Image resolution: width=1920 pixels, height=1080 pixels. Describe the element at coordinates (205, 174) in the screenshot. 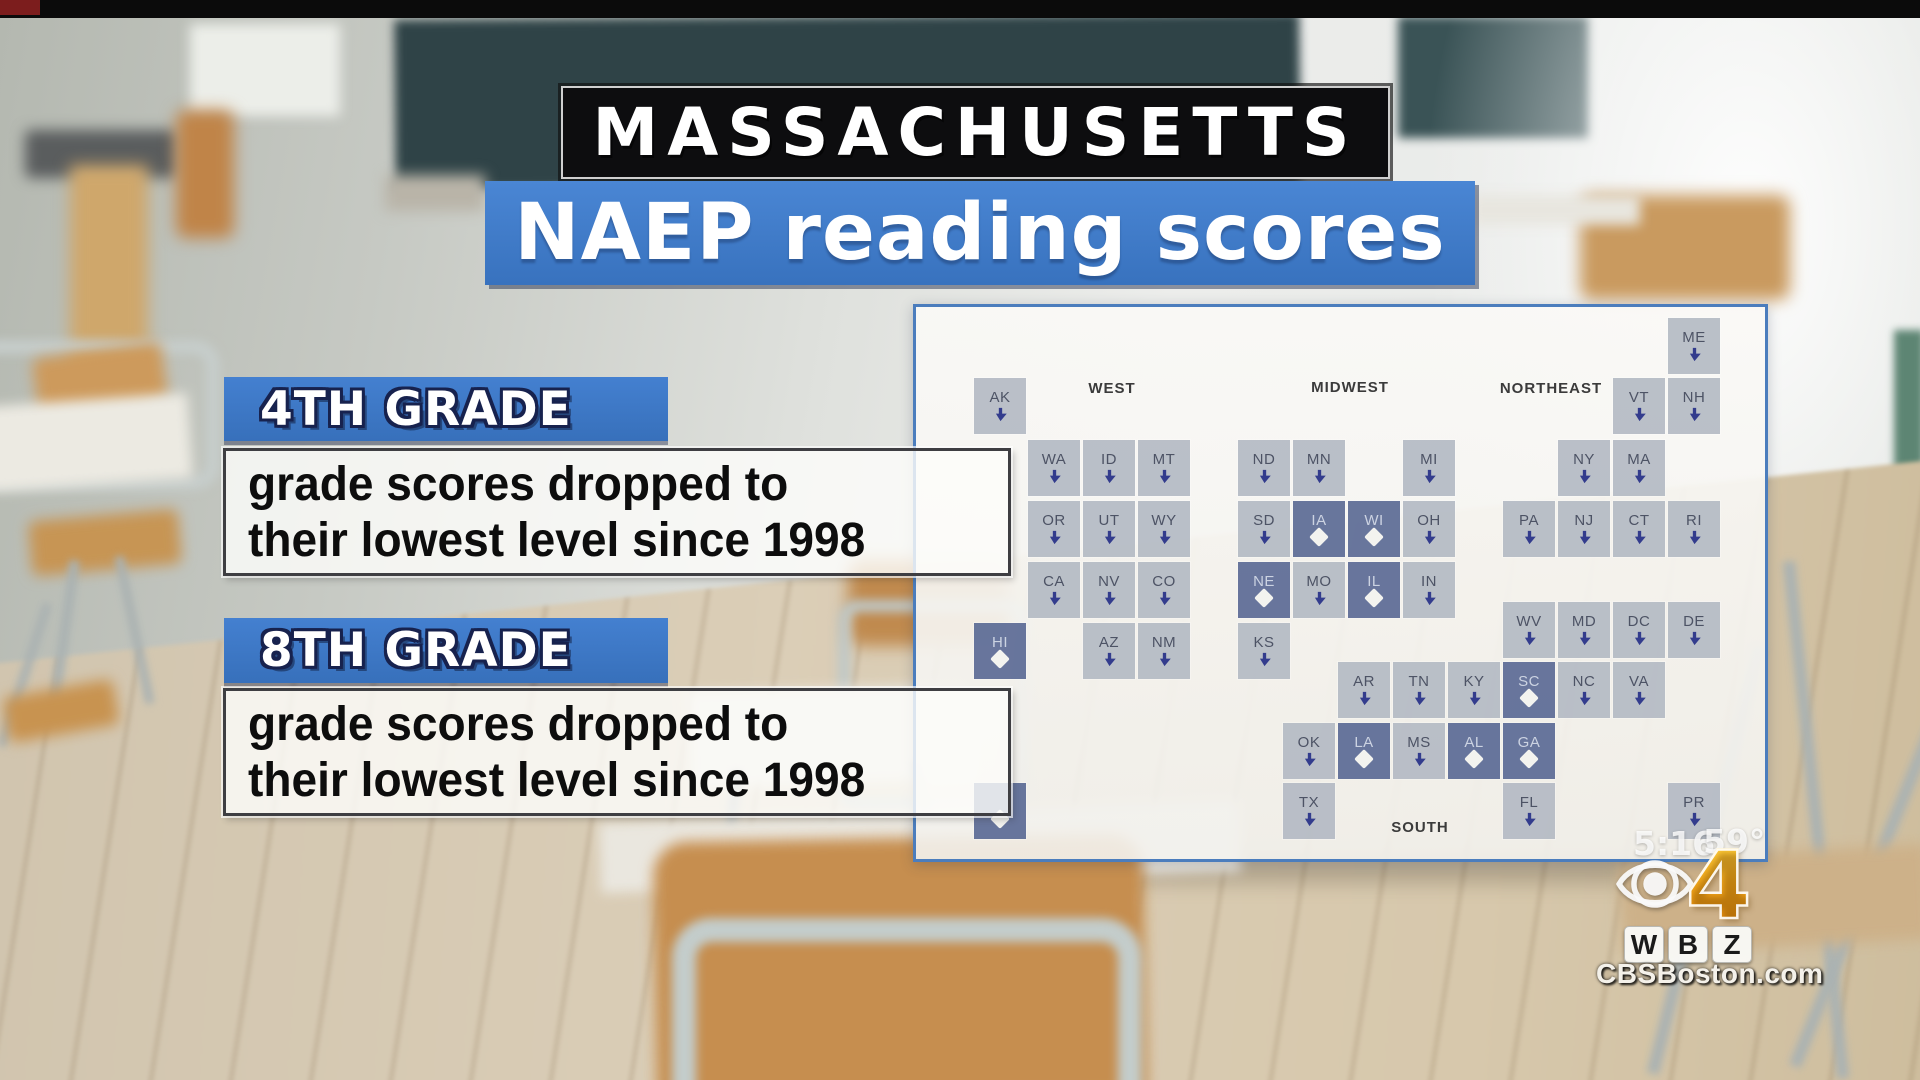

I see `chair-back` at that location.